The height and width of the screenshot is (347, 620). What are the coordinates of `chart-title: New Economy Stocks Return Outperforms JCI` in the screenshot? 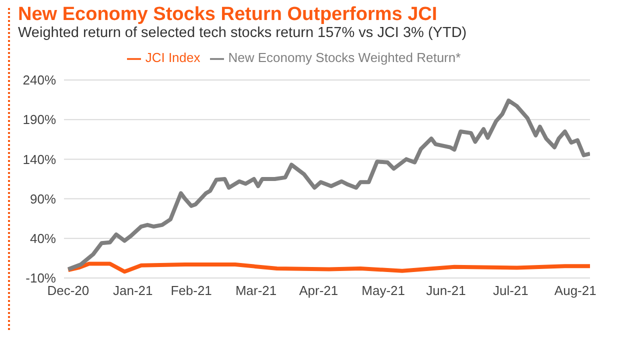 It's located at (228, 15).